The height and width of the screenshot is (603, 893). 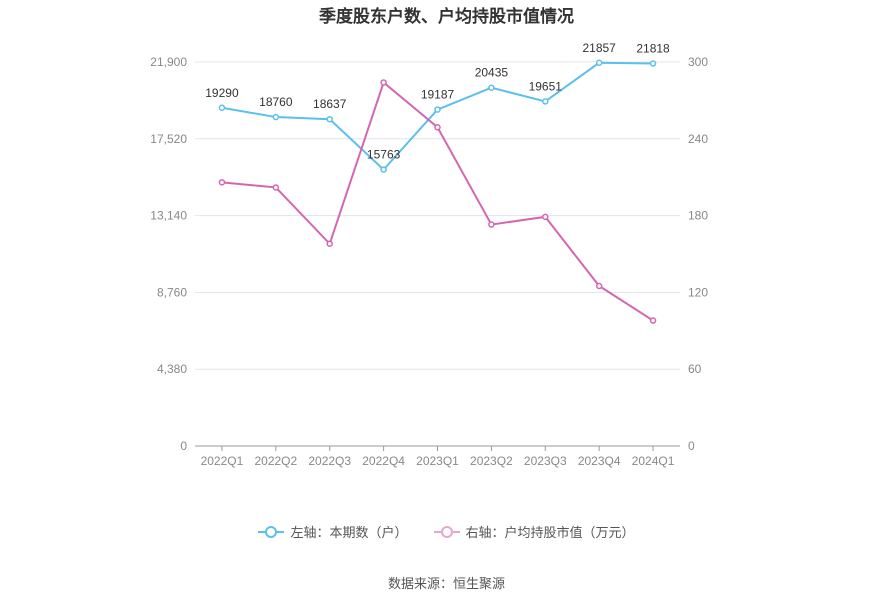 What do you see at coordinates (550, 532) in the screenshot?
I see `legend-label-right: 右轴：户均持股市值（万元）` at bounding box center [550, 532].